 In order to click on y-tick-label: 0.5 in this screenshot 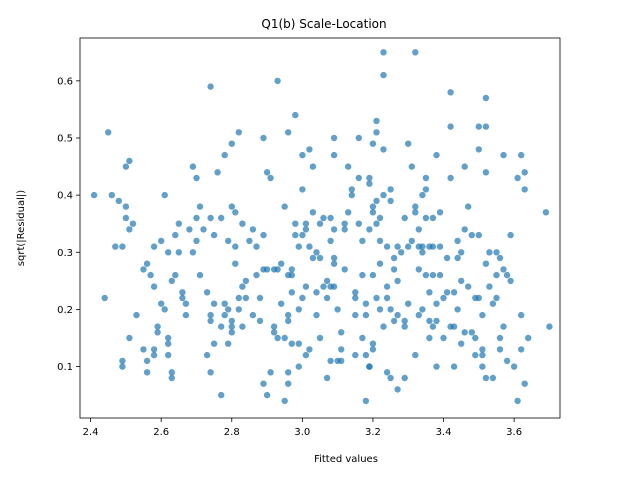, I will do `click(65, 139)`.